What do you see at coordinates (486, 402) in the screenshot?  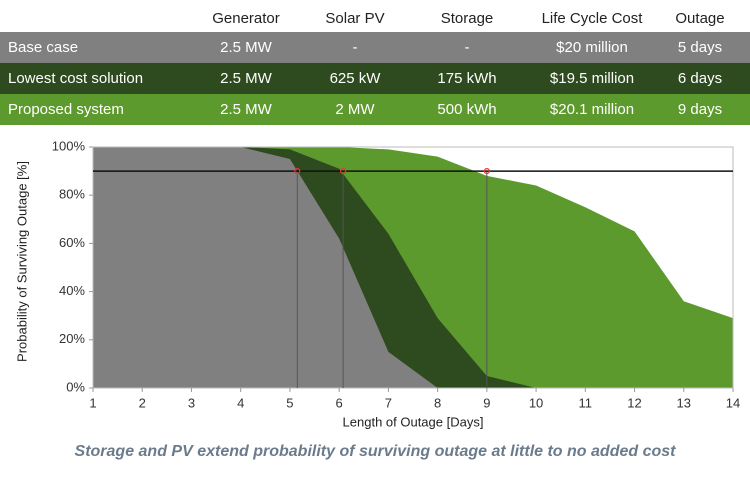 I see `x-tick-label: 9` at bounding box center [486, 402].